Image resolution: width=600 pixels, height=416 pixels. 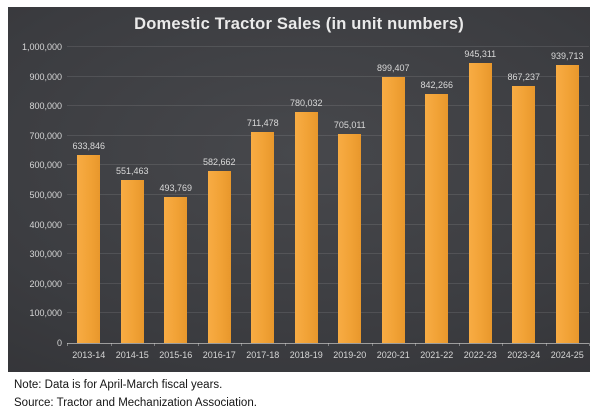 What do you see at coordinates (393, 355) in the screenshot?
I see `x-axis-tick-label: 2020-21` at bounding box center [393, 355].